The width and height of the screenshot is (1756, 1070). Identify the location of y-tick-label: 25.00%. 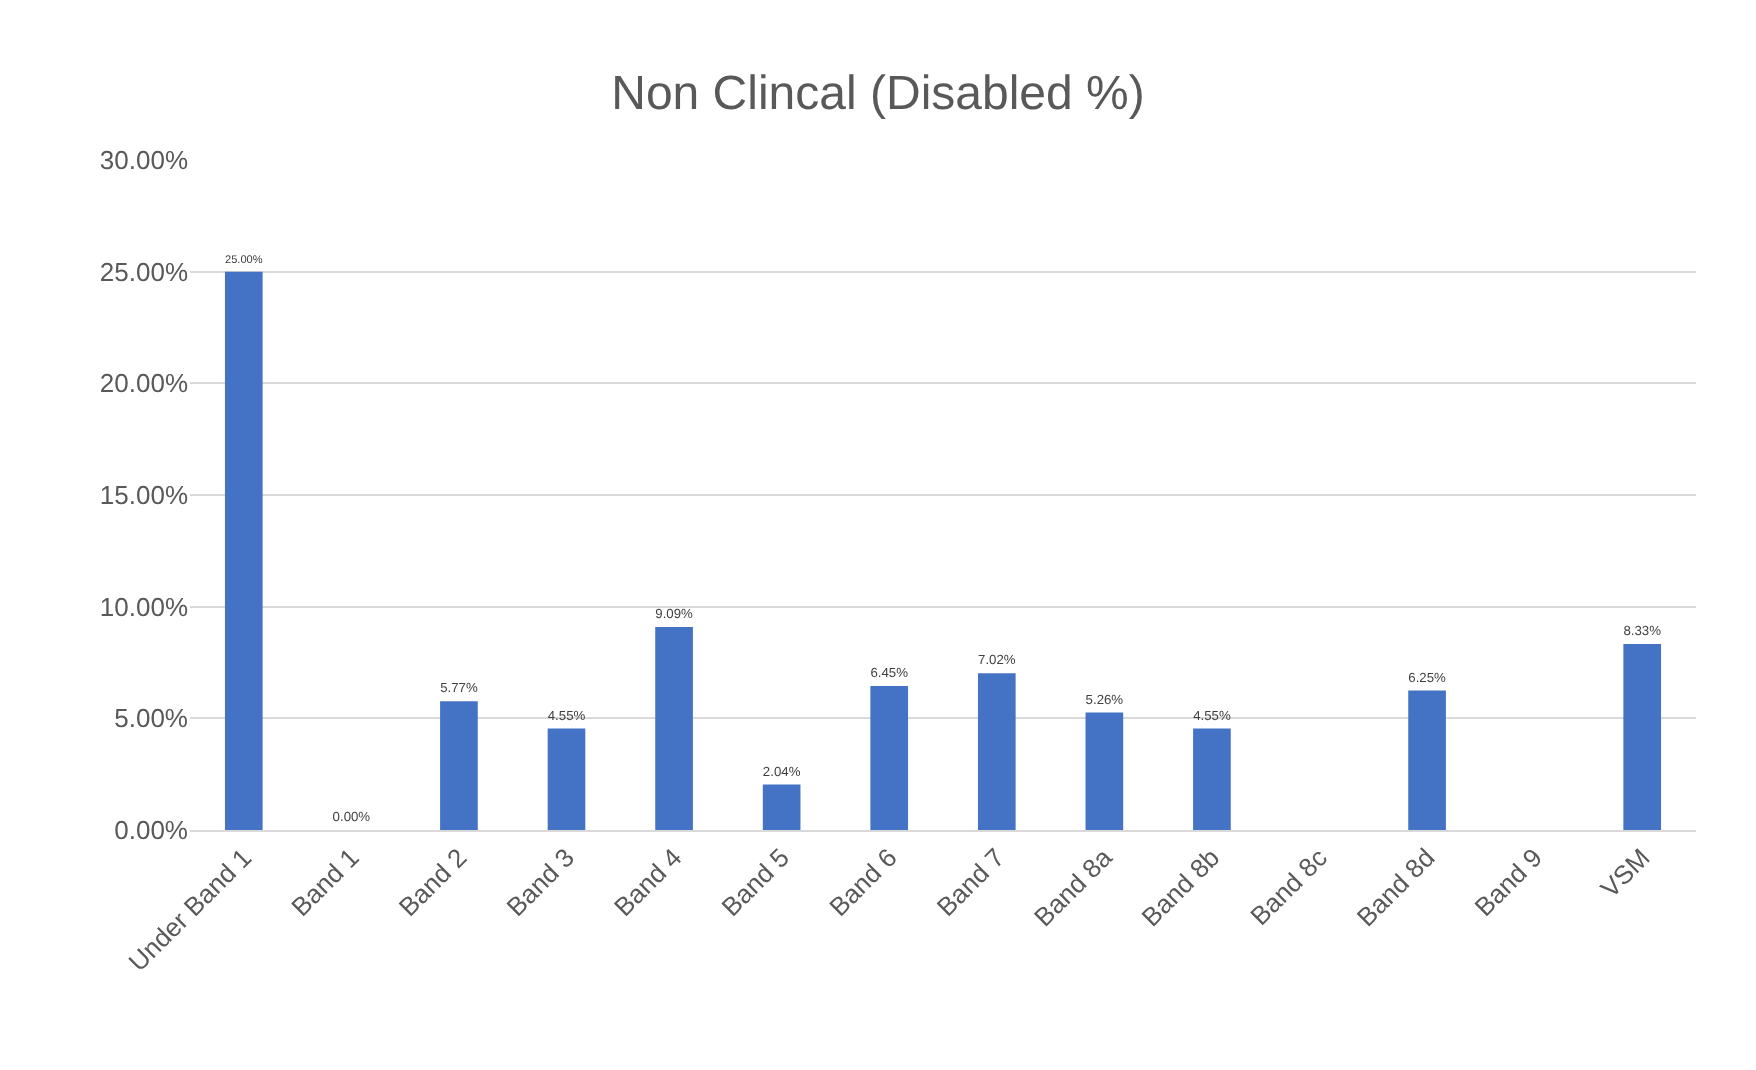
(144, 271).